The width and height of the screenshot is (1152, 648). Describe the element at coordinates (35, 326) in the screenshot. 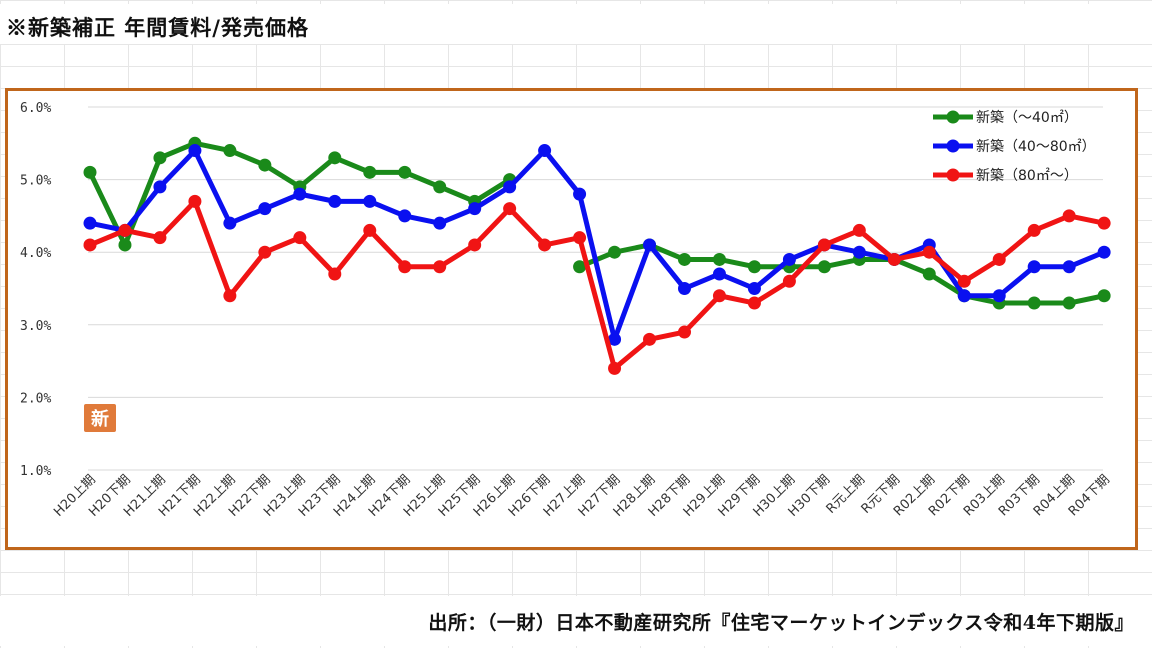

I see `y-tick-label: 3.0%` at that location.